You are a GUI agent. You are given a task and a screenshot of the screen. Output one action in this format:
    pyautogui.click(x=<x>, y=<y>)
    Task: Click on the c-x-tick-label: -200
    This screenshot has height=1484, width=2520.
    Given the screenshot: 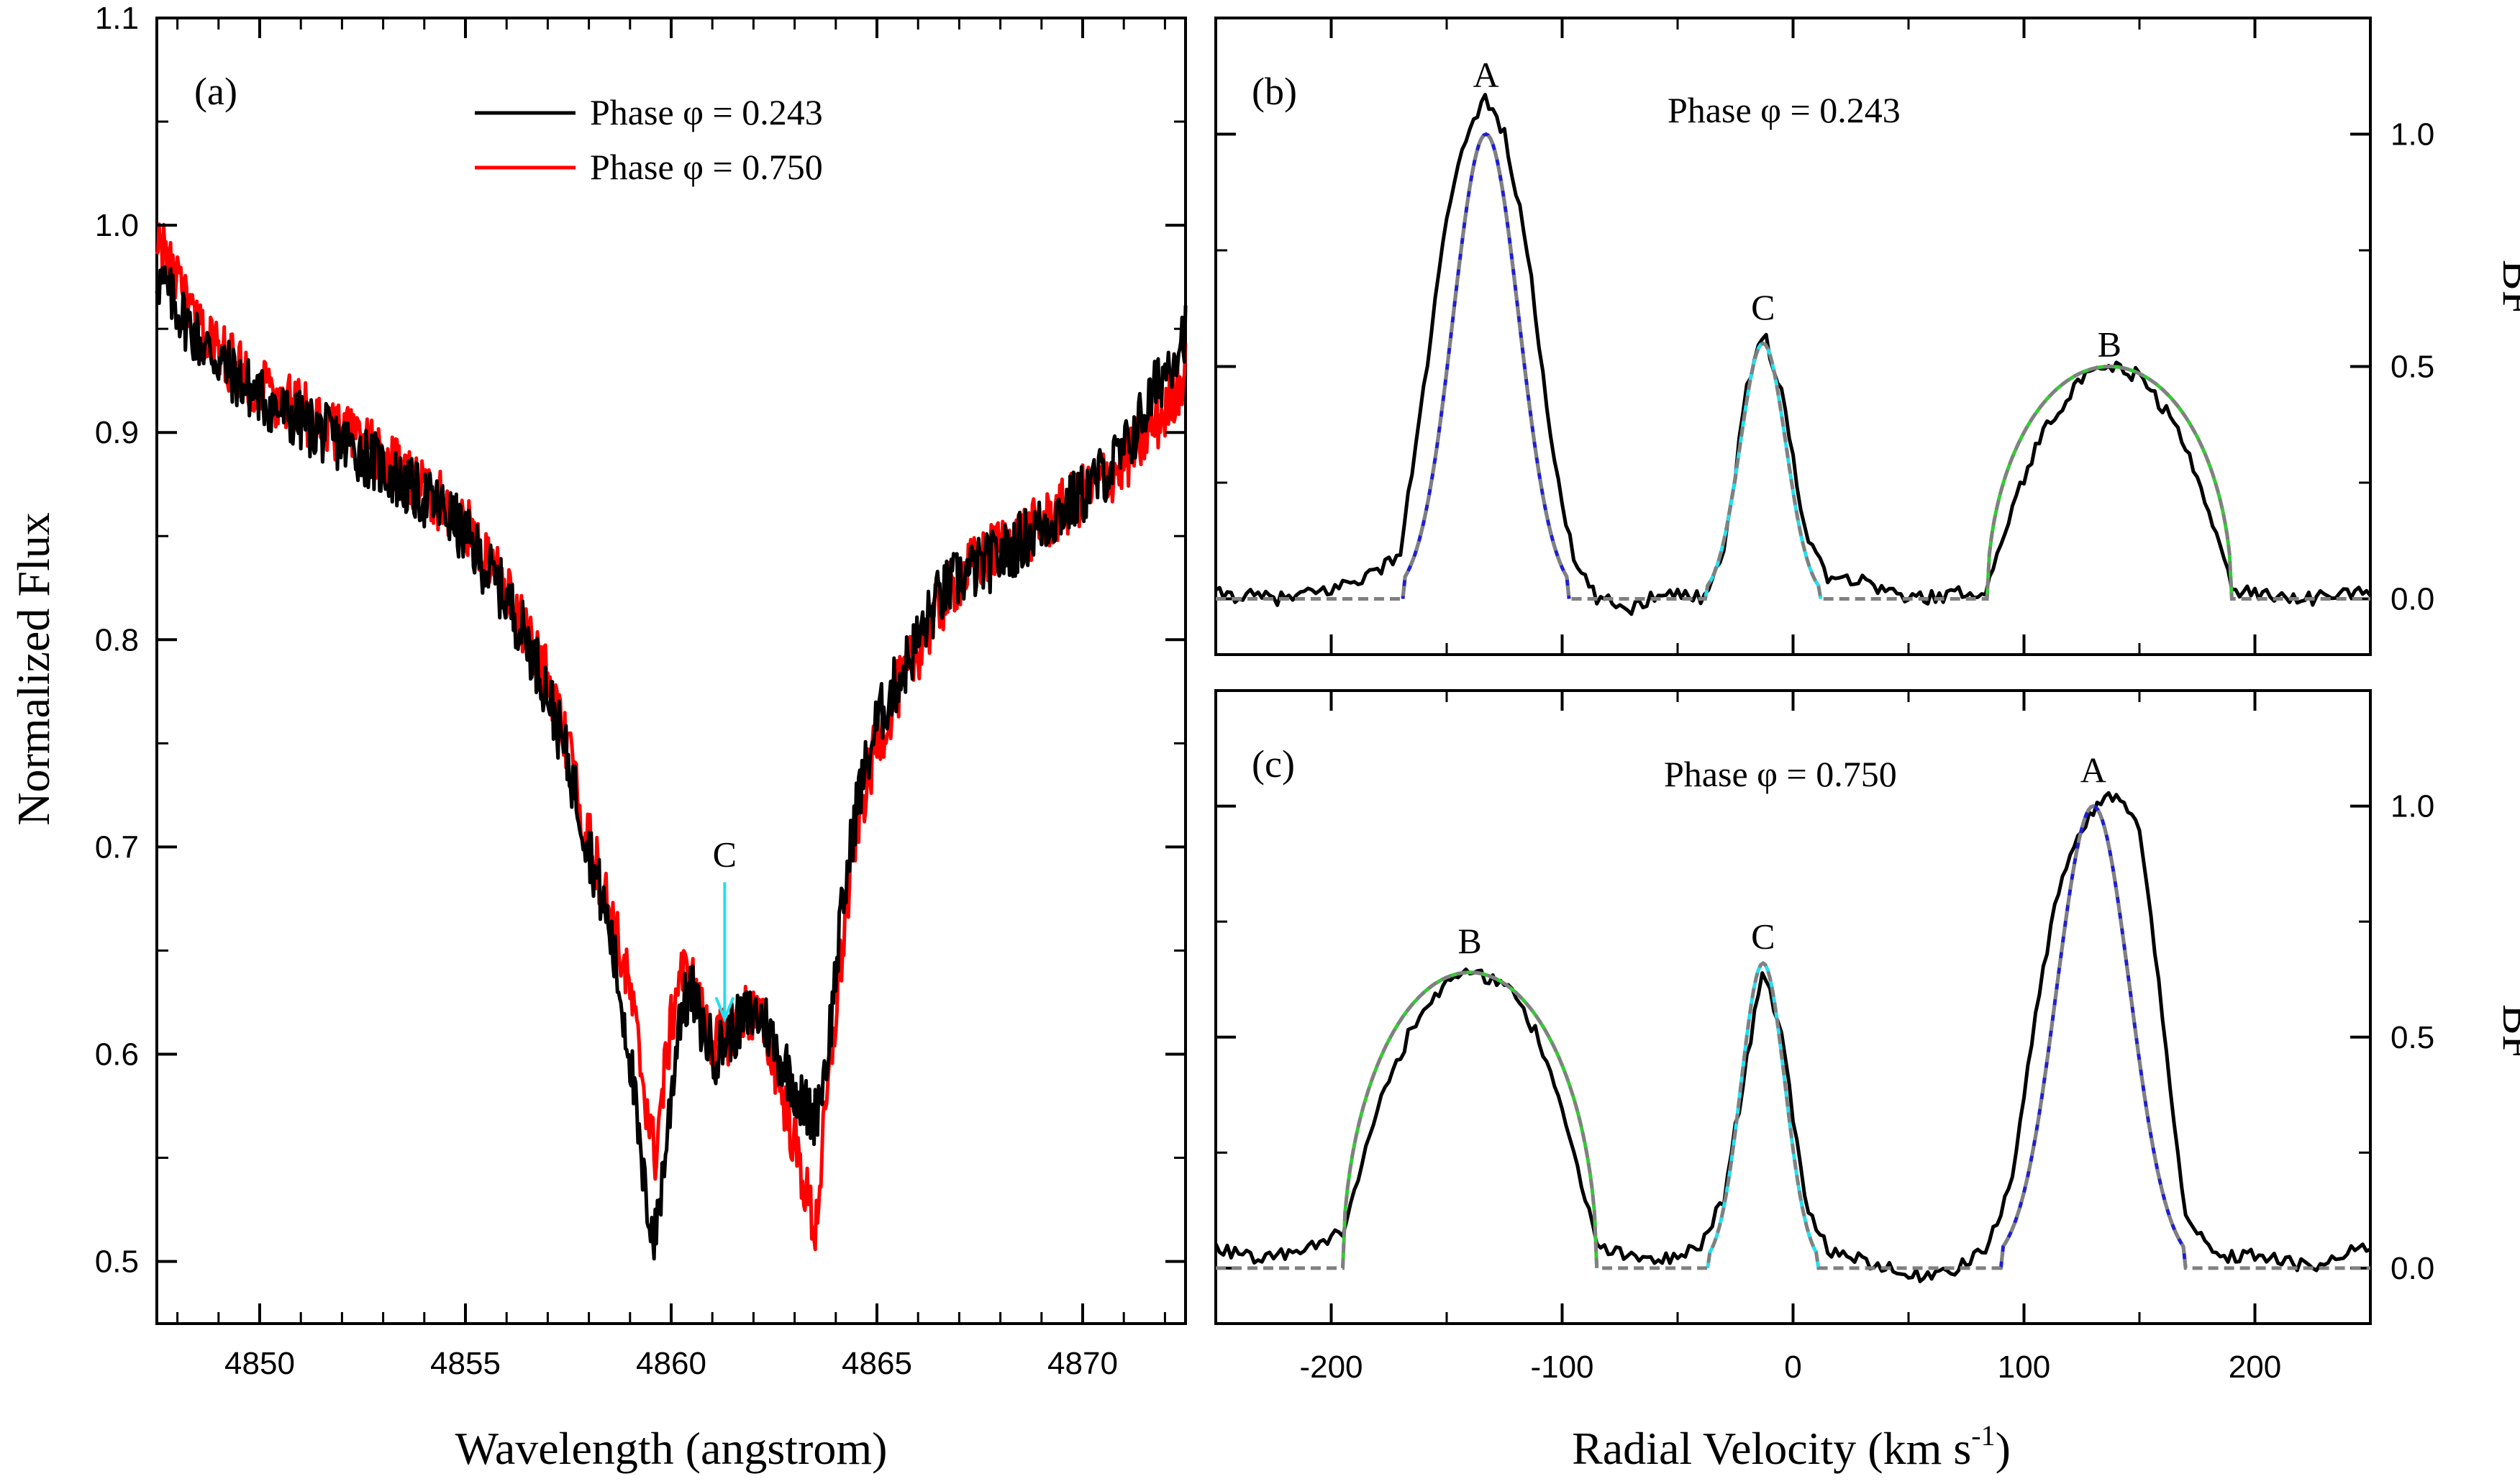 What is the action you would take?
    pyautogui.click(x=1331, y=1367)
    